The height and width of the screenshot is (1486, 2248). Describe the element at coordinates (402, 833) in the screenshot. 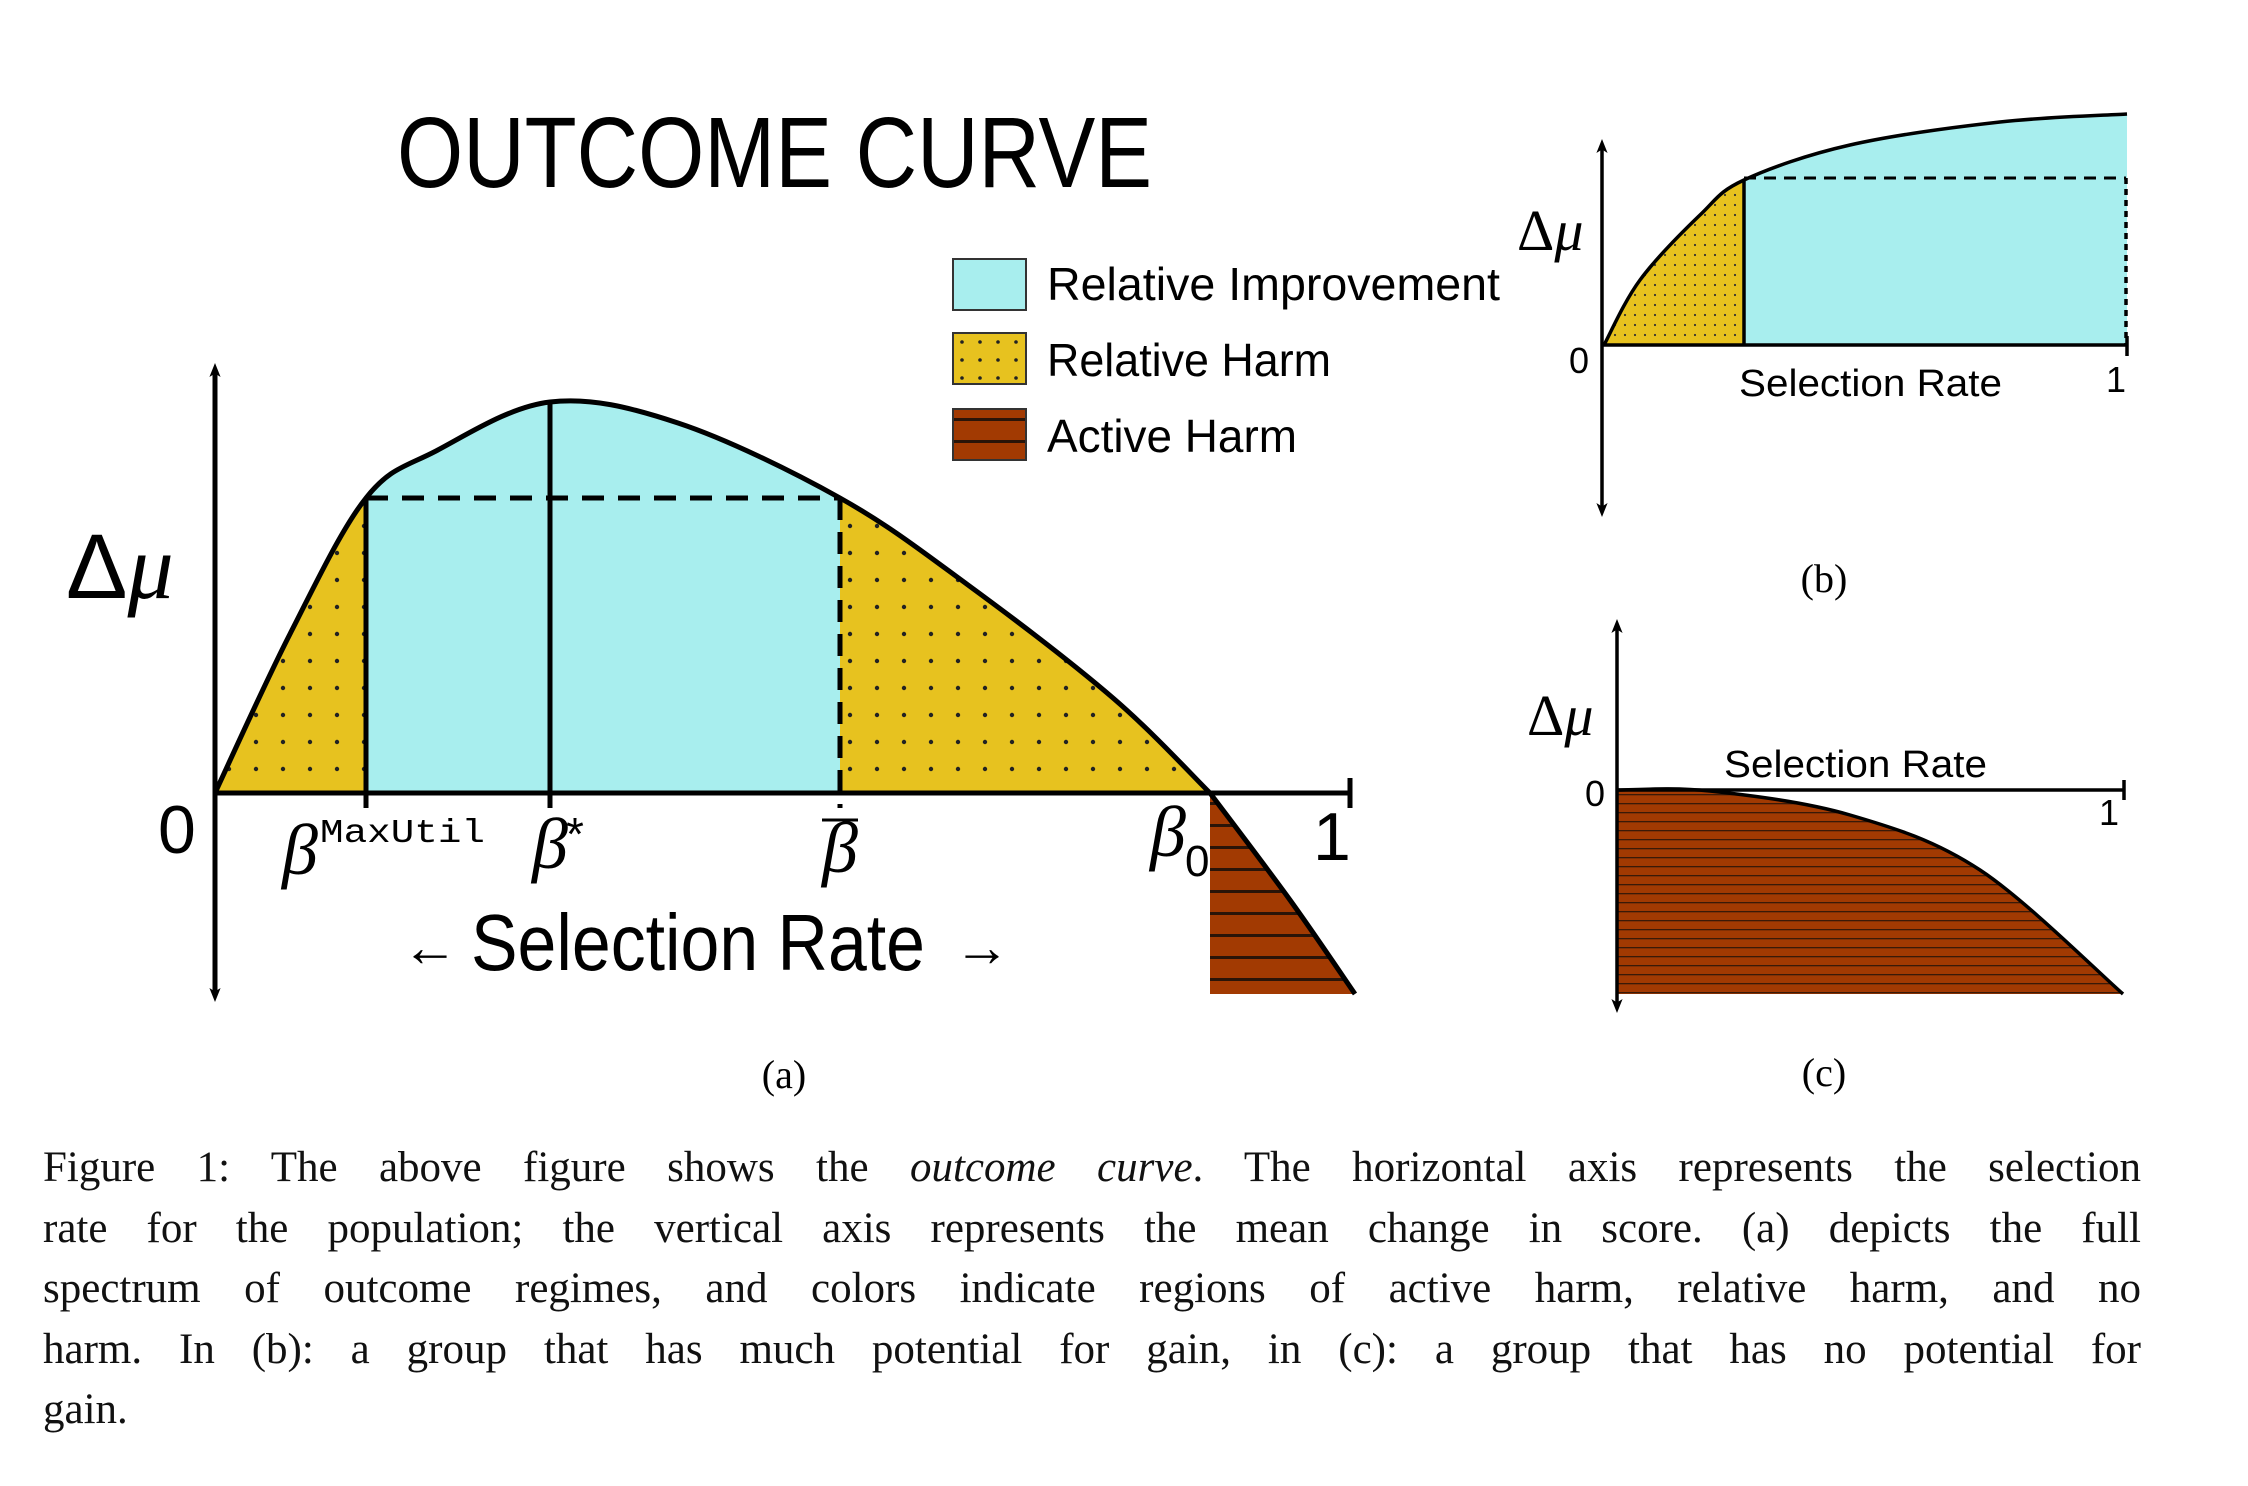

I see `svg-text: MaxUtil` at that location.